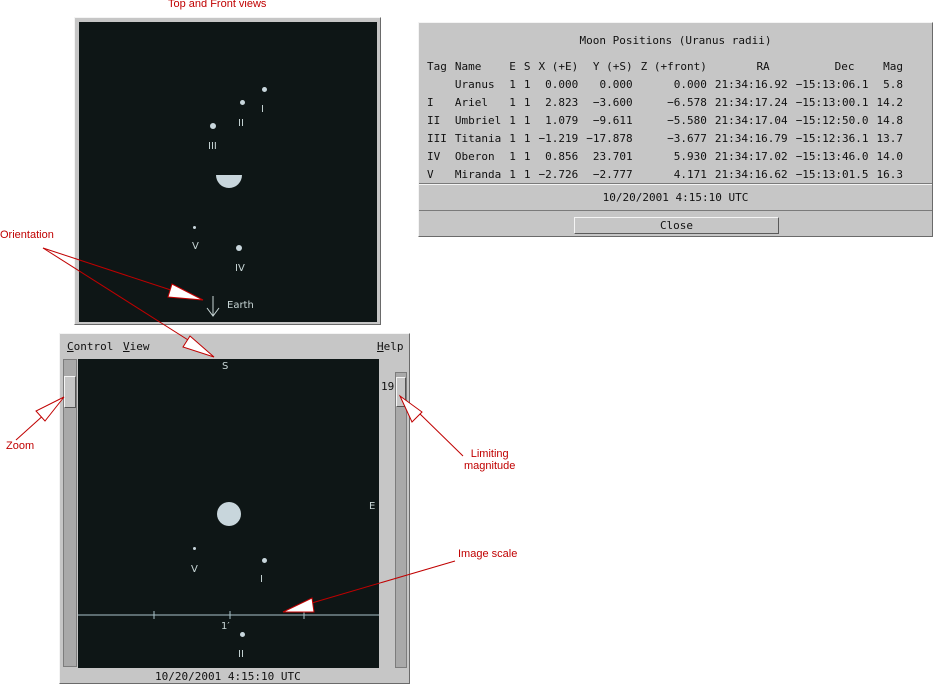 This screenshot has height=684, width=933. Describe the element at coordinates (70, 346) in the screenshot. I see `menu-control-mnemonic: C` at that location.